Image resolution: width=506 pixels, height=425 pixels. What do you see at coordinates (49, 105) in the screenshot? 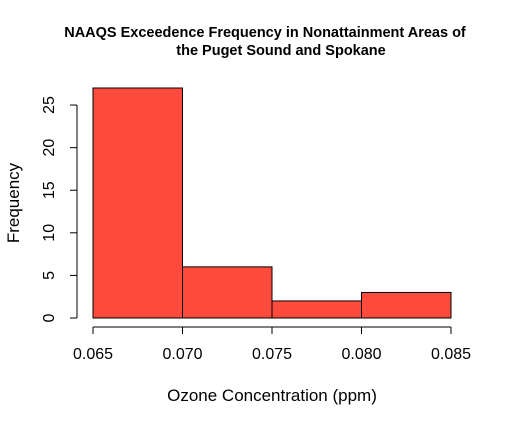
I see `y-tick-label: 25` at bounding box center [49, 105].